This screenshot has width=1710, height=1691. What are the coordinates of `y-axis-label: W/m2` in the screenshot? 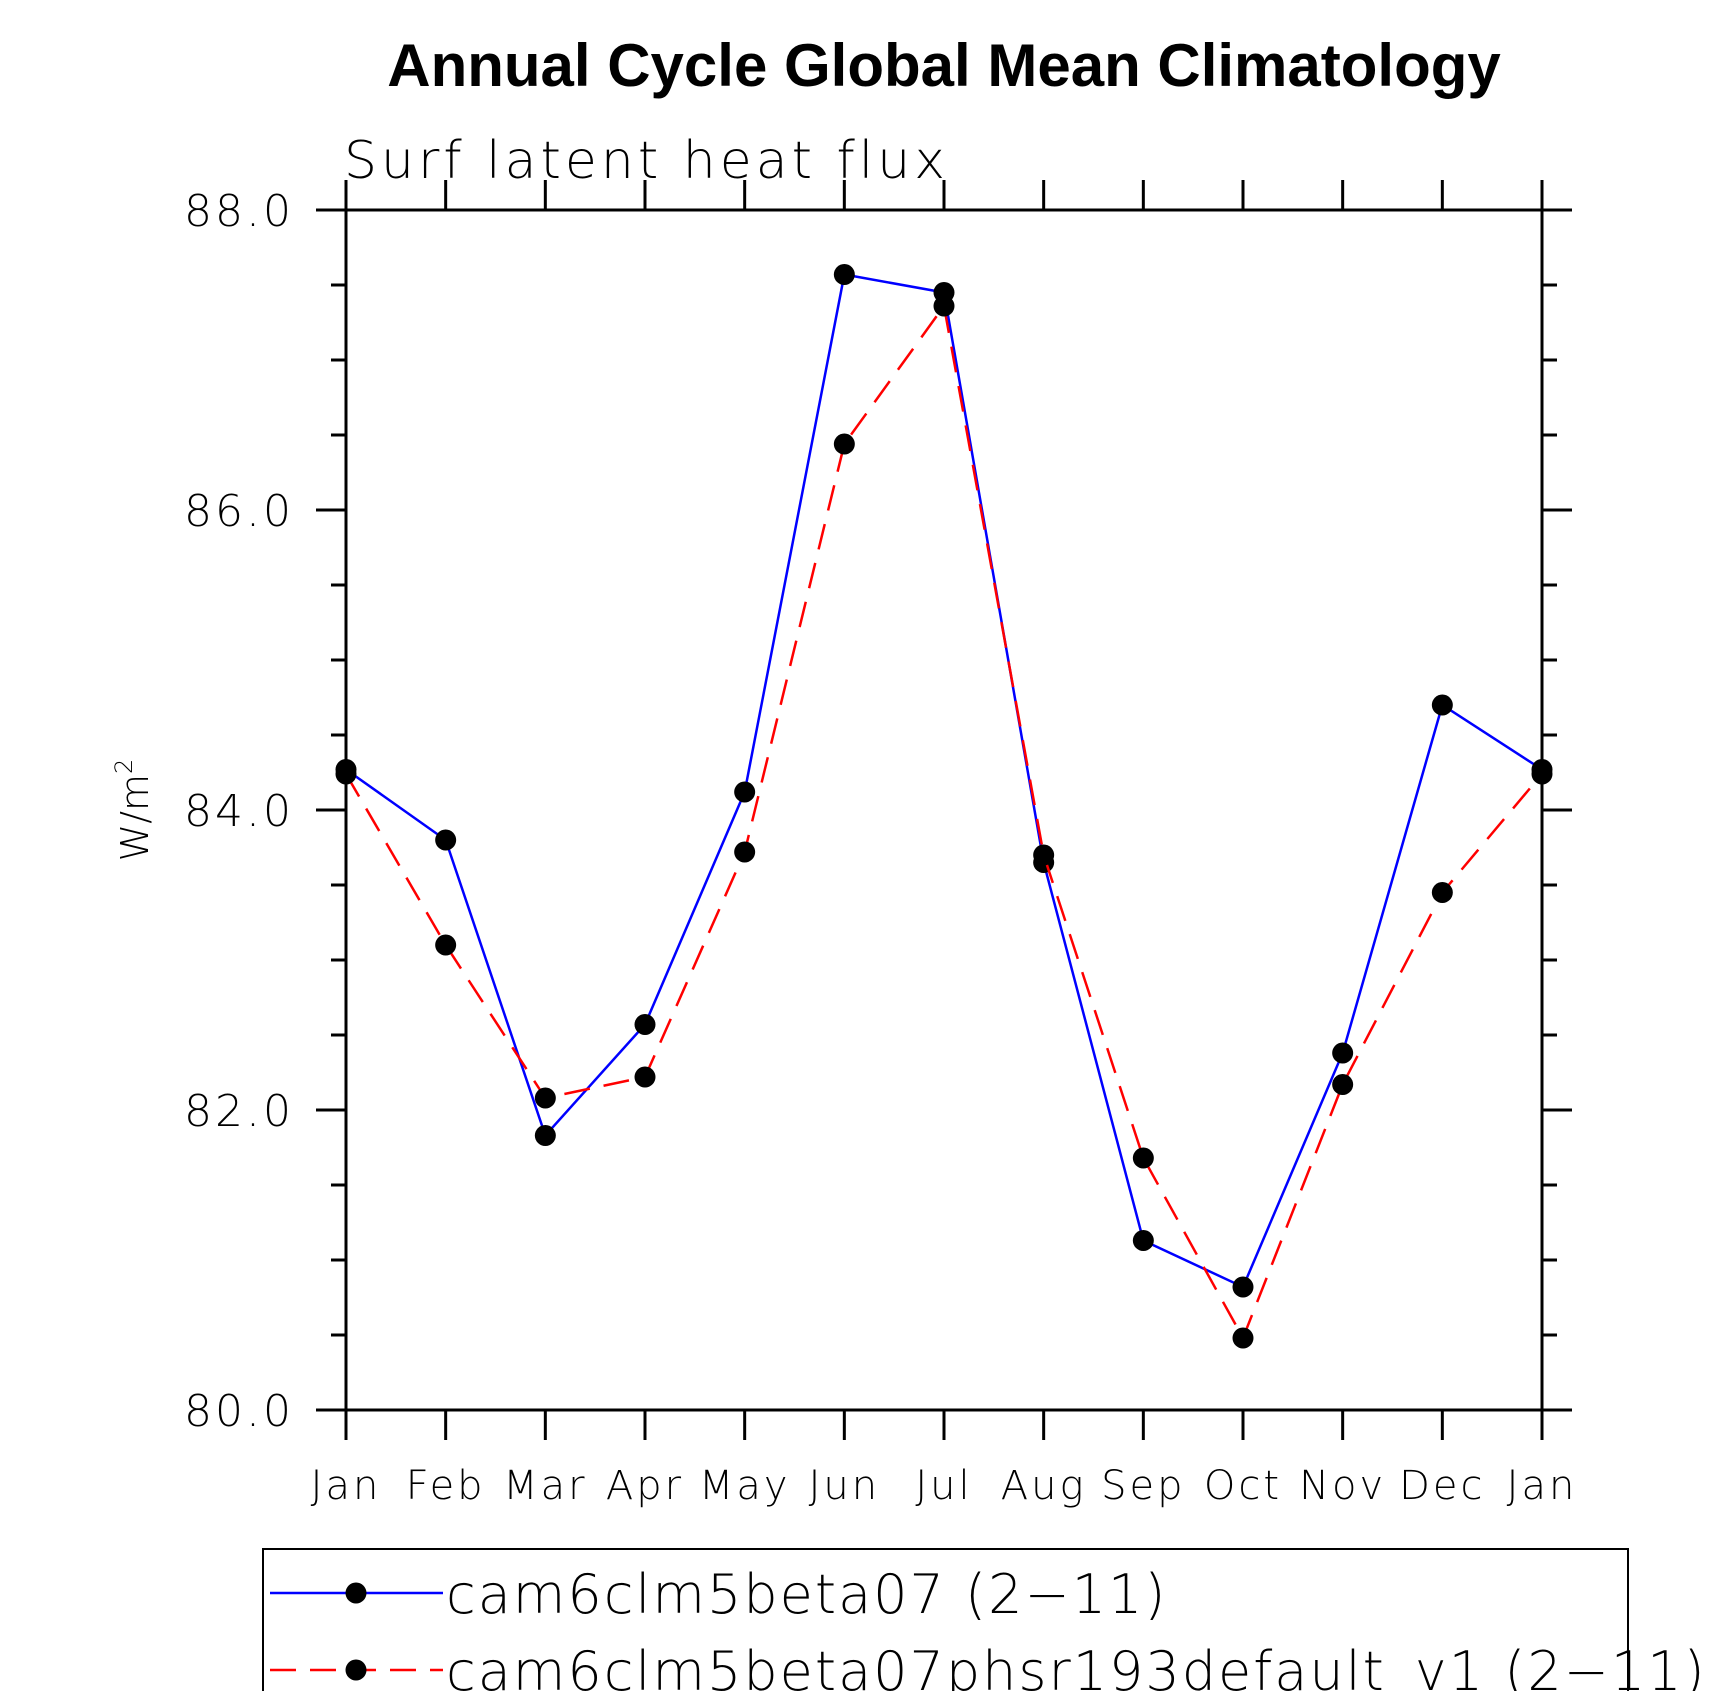 It's located at (133, 810).